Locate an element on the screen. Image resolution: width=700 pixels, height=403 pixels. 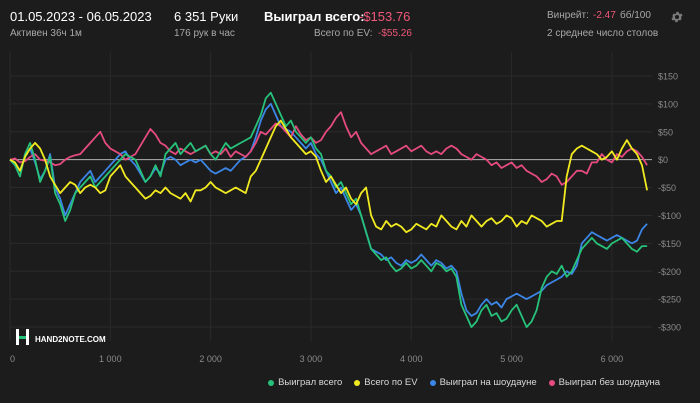
y-tick-label: $50 is located at coordinates (665, 132).